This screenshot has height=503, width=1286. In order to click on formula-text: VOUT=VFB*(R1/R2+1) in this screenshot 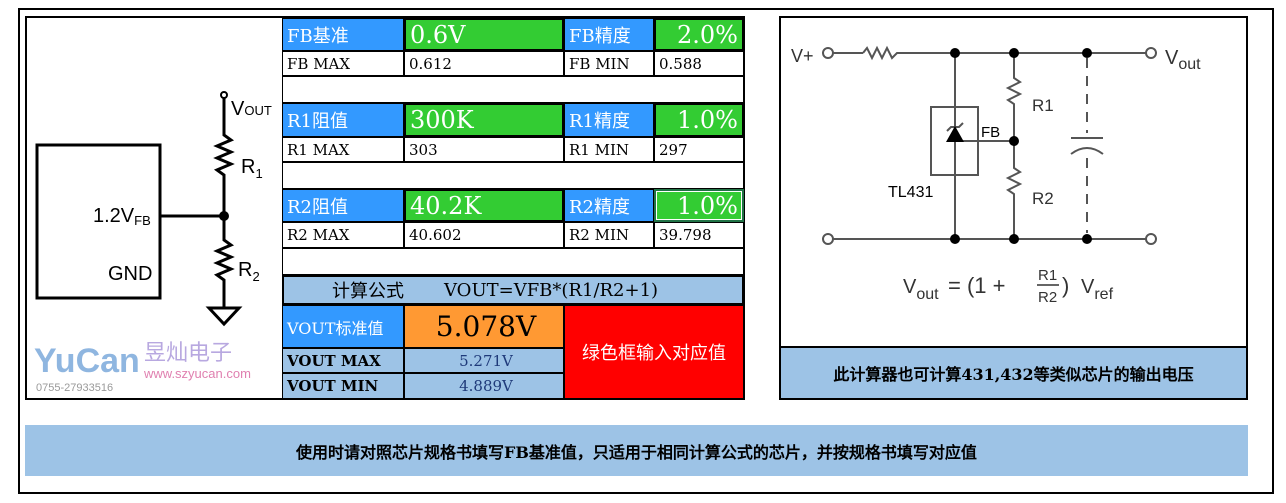, I will do `click(551, 290)`.